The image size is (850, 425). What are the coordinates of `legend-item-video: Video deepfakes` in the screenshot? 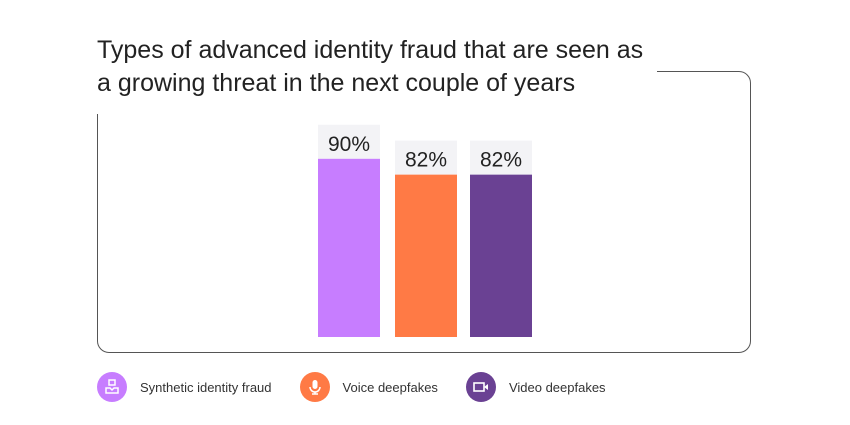 It's located at (535, 387).